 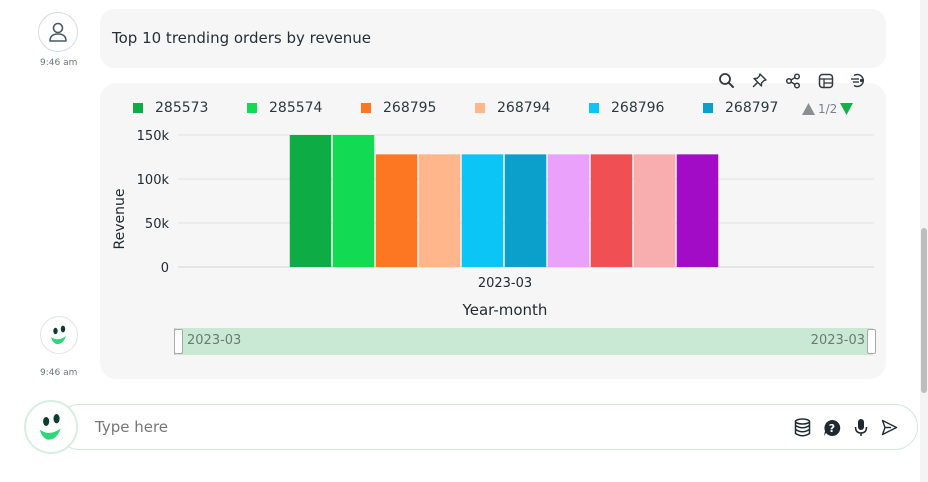 I want to click on explain-query-button, so click(x=858, y=80).